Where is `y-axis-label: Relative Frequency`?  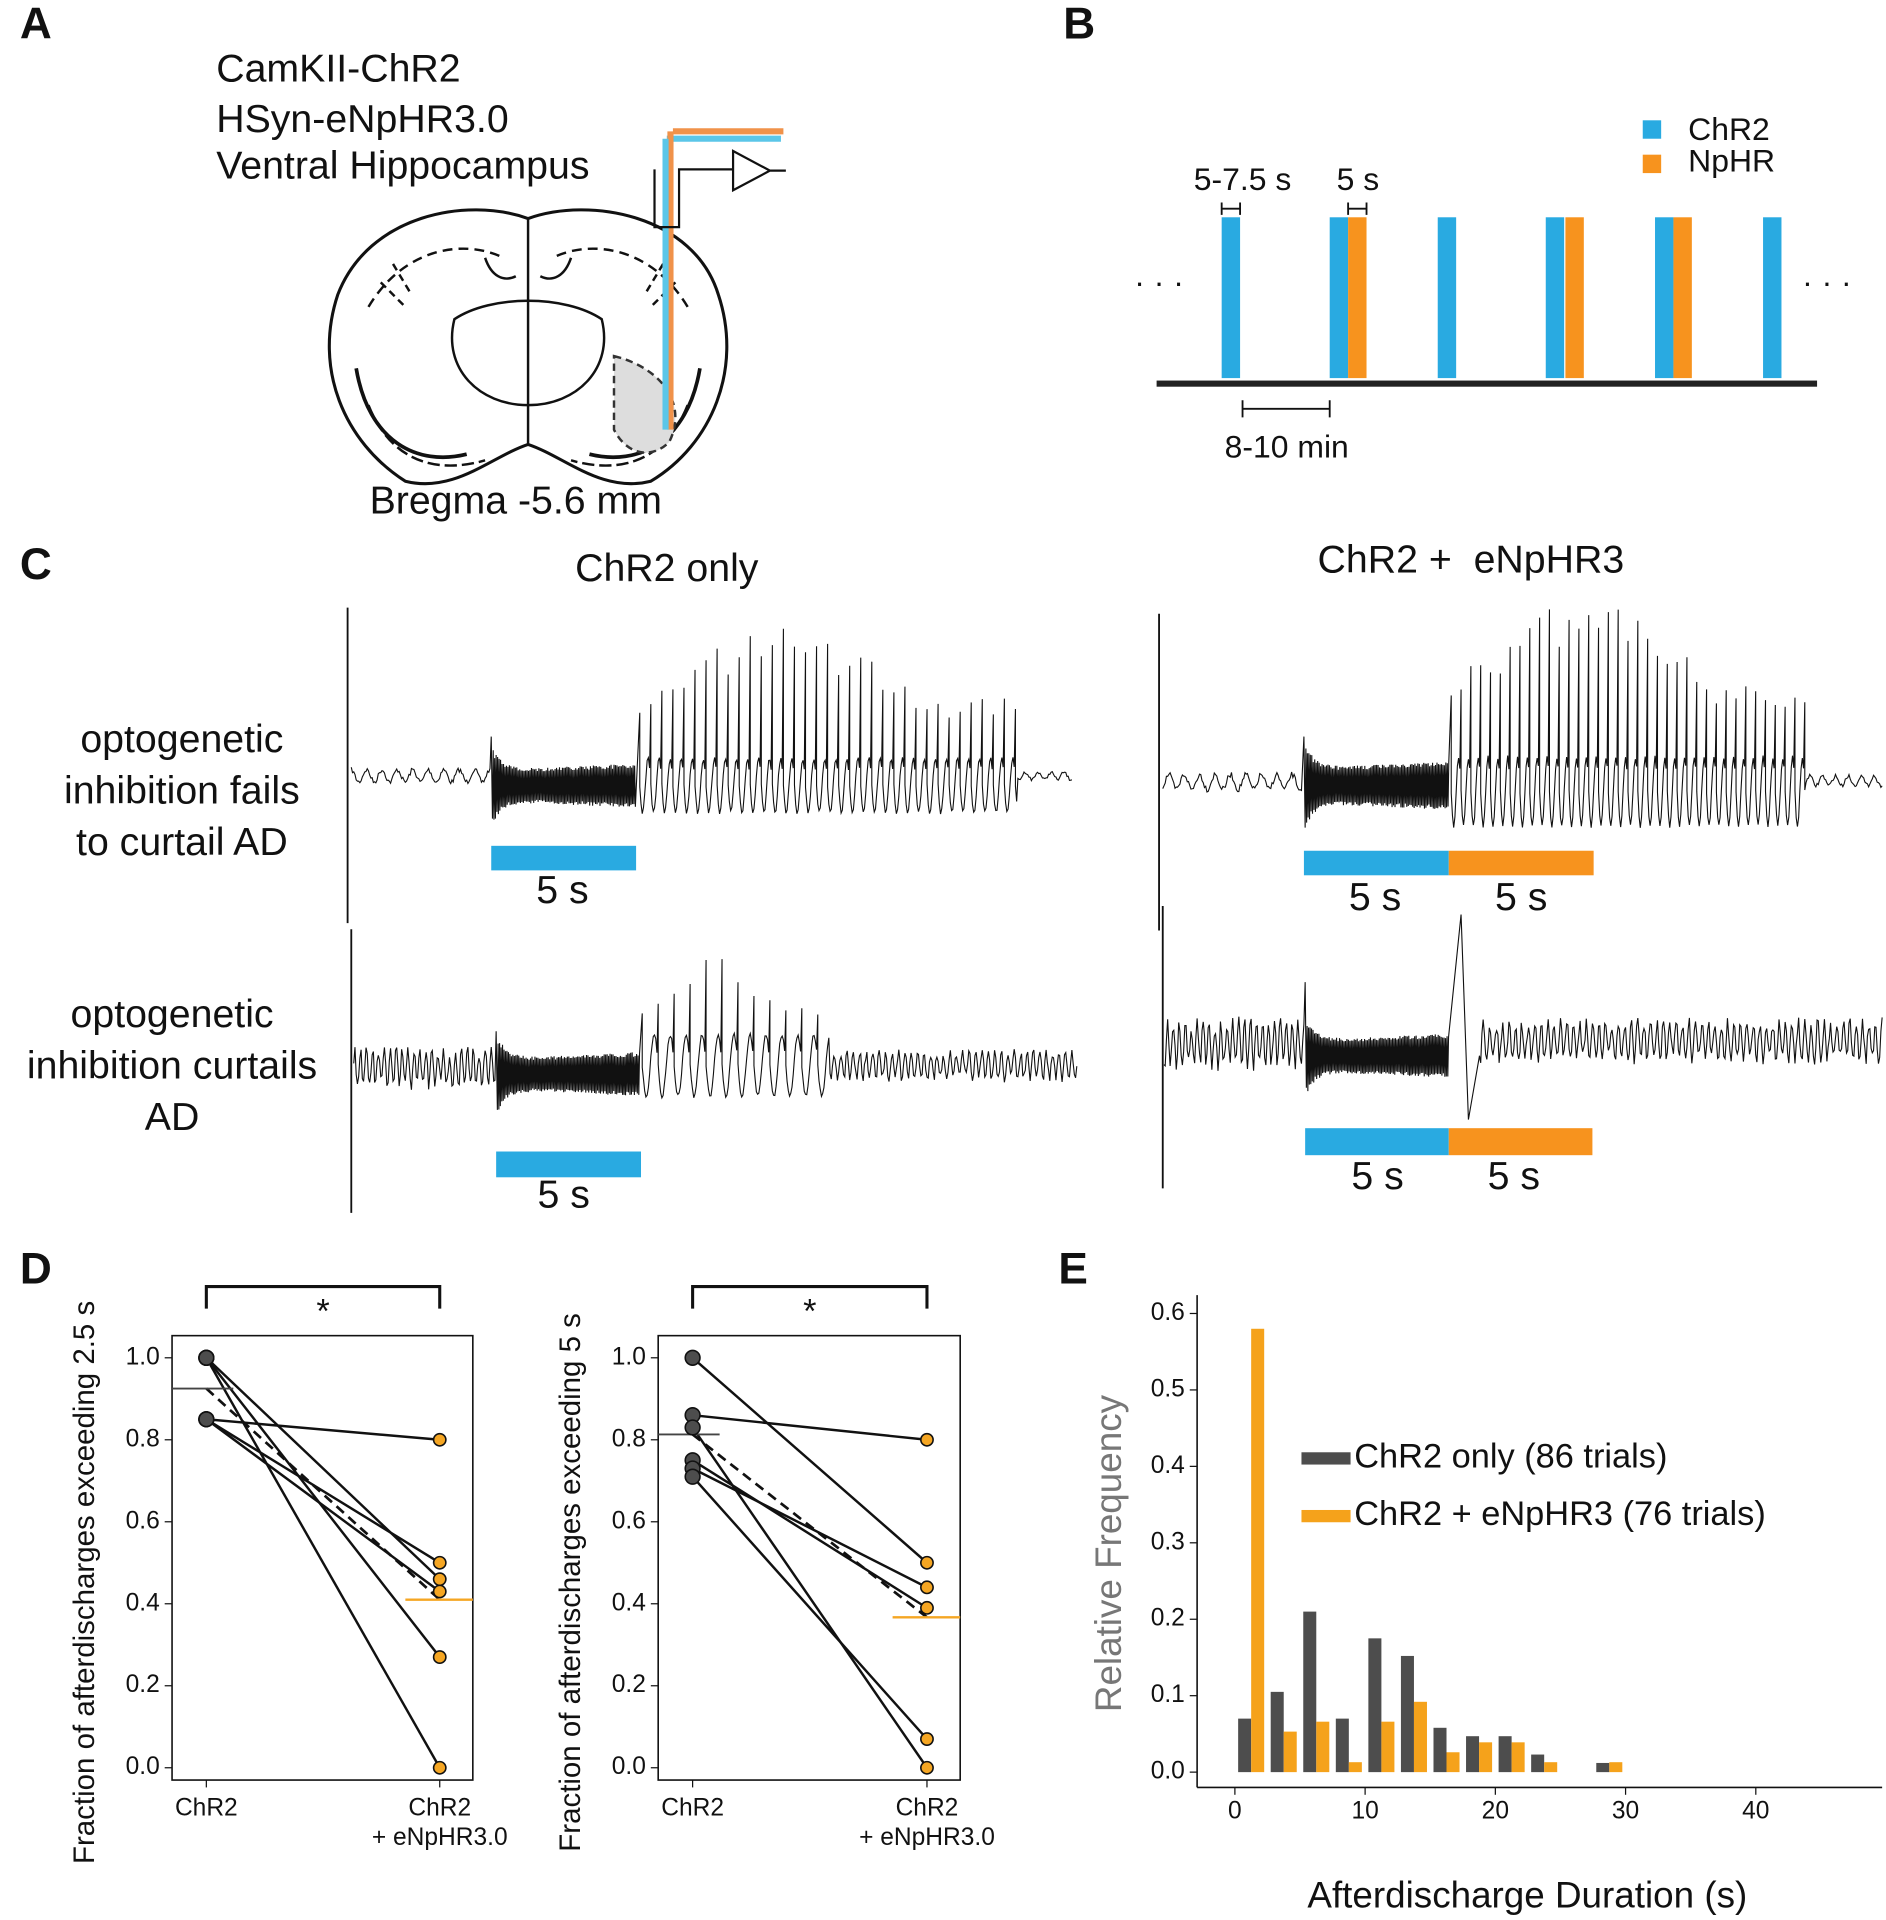 y-axis-label: Relative Frequency is located at coordinates (1108, 1553).